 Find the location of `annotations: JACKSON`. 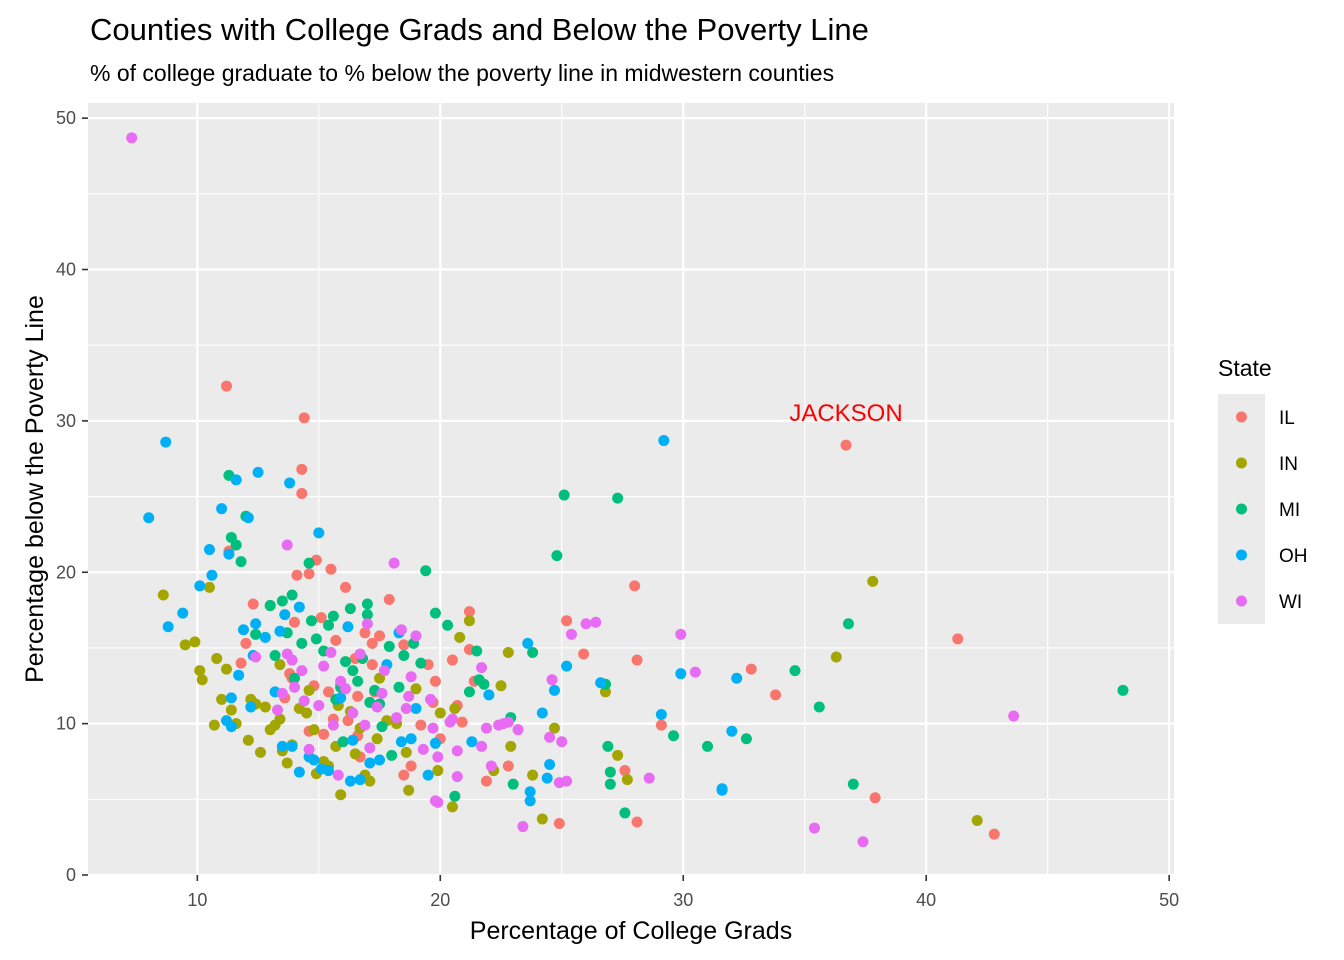

annotations: JACKSON is located at coordinates (845, 413).